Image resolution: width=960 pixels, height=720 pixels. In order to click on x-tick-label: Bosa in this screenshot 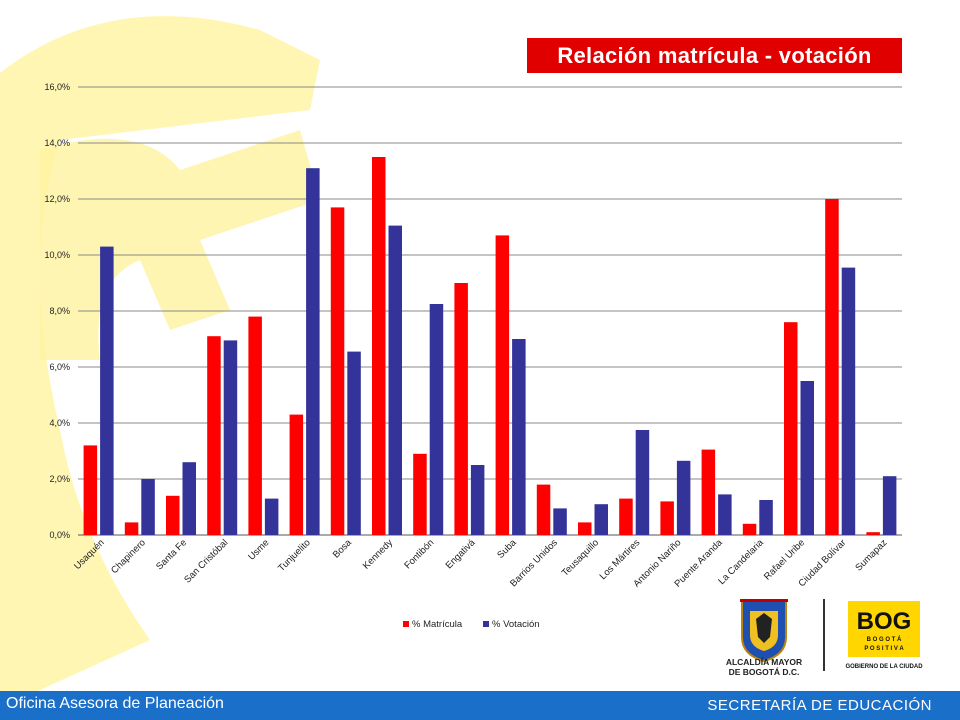, I will do `click(343, 549)`.